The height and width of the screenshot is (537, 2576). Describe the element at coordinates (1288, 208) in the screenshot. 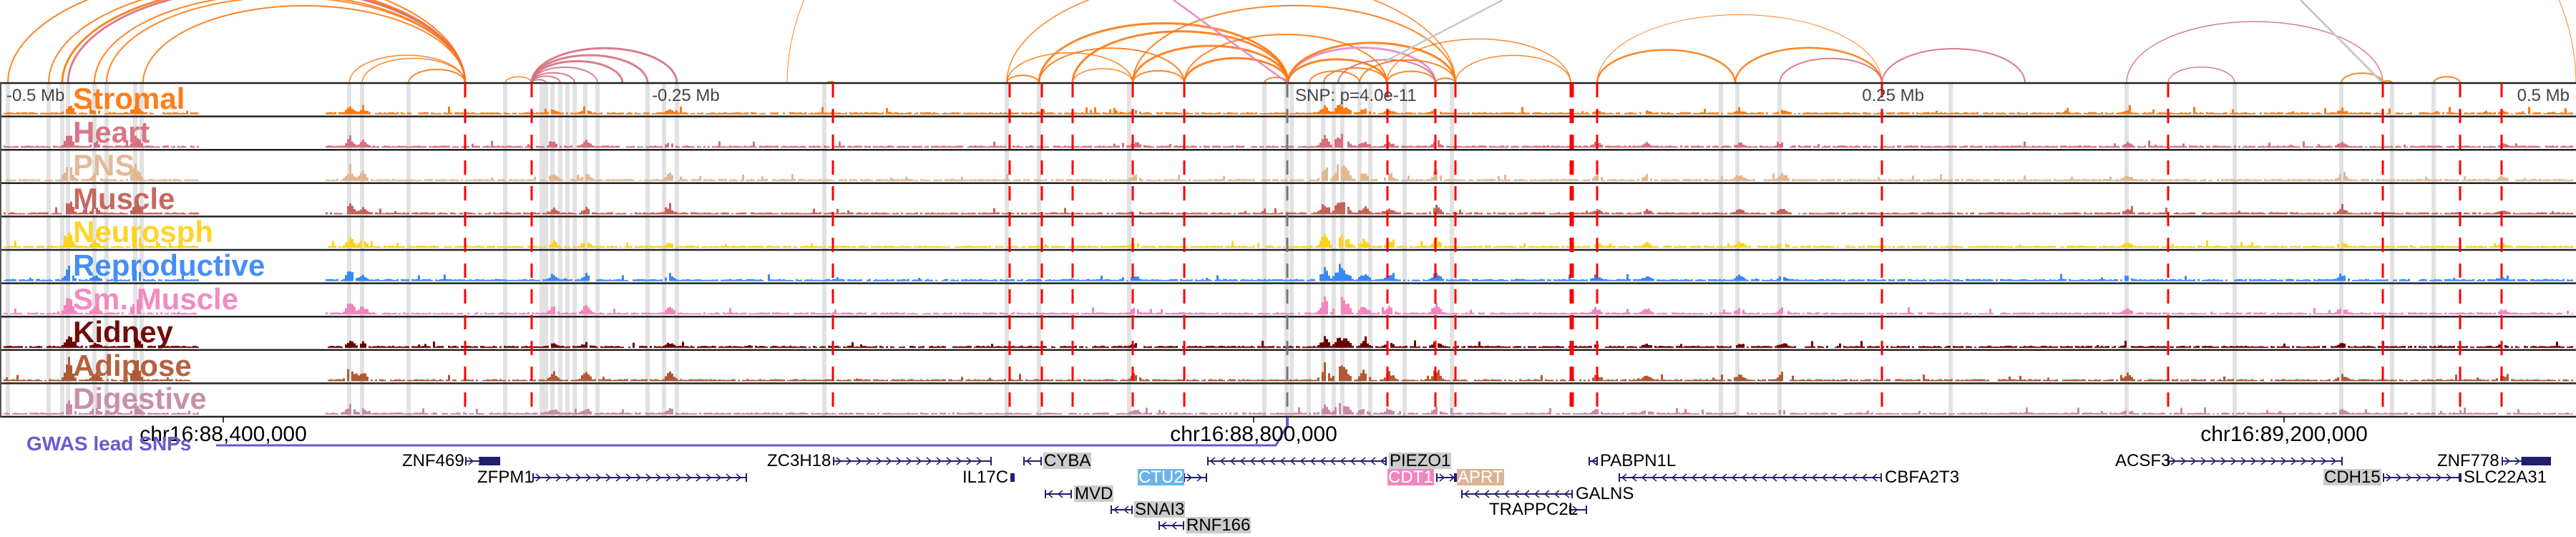

I see `signal-track-muscle` at that location.